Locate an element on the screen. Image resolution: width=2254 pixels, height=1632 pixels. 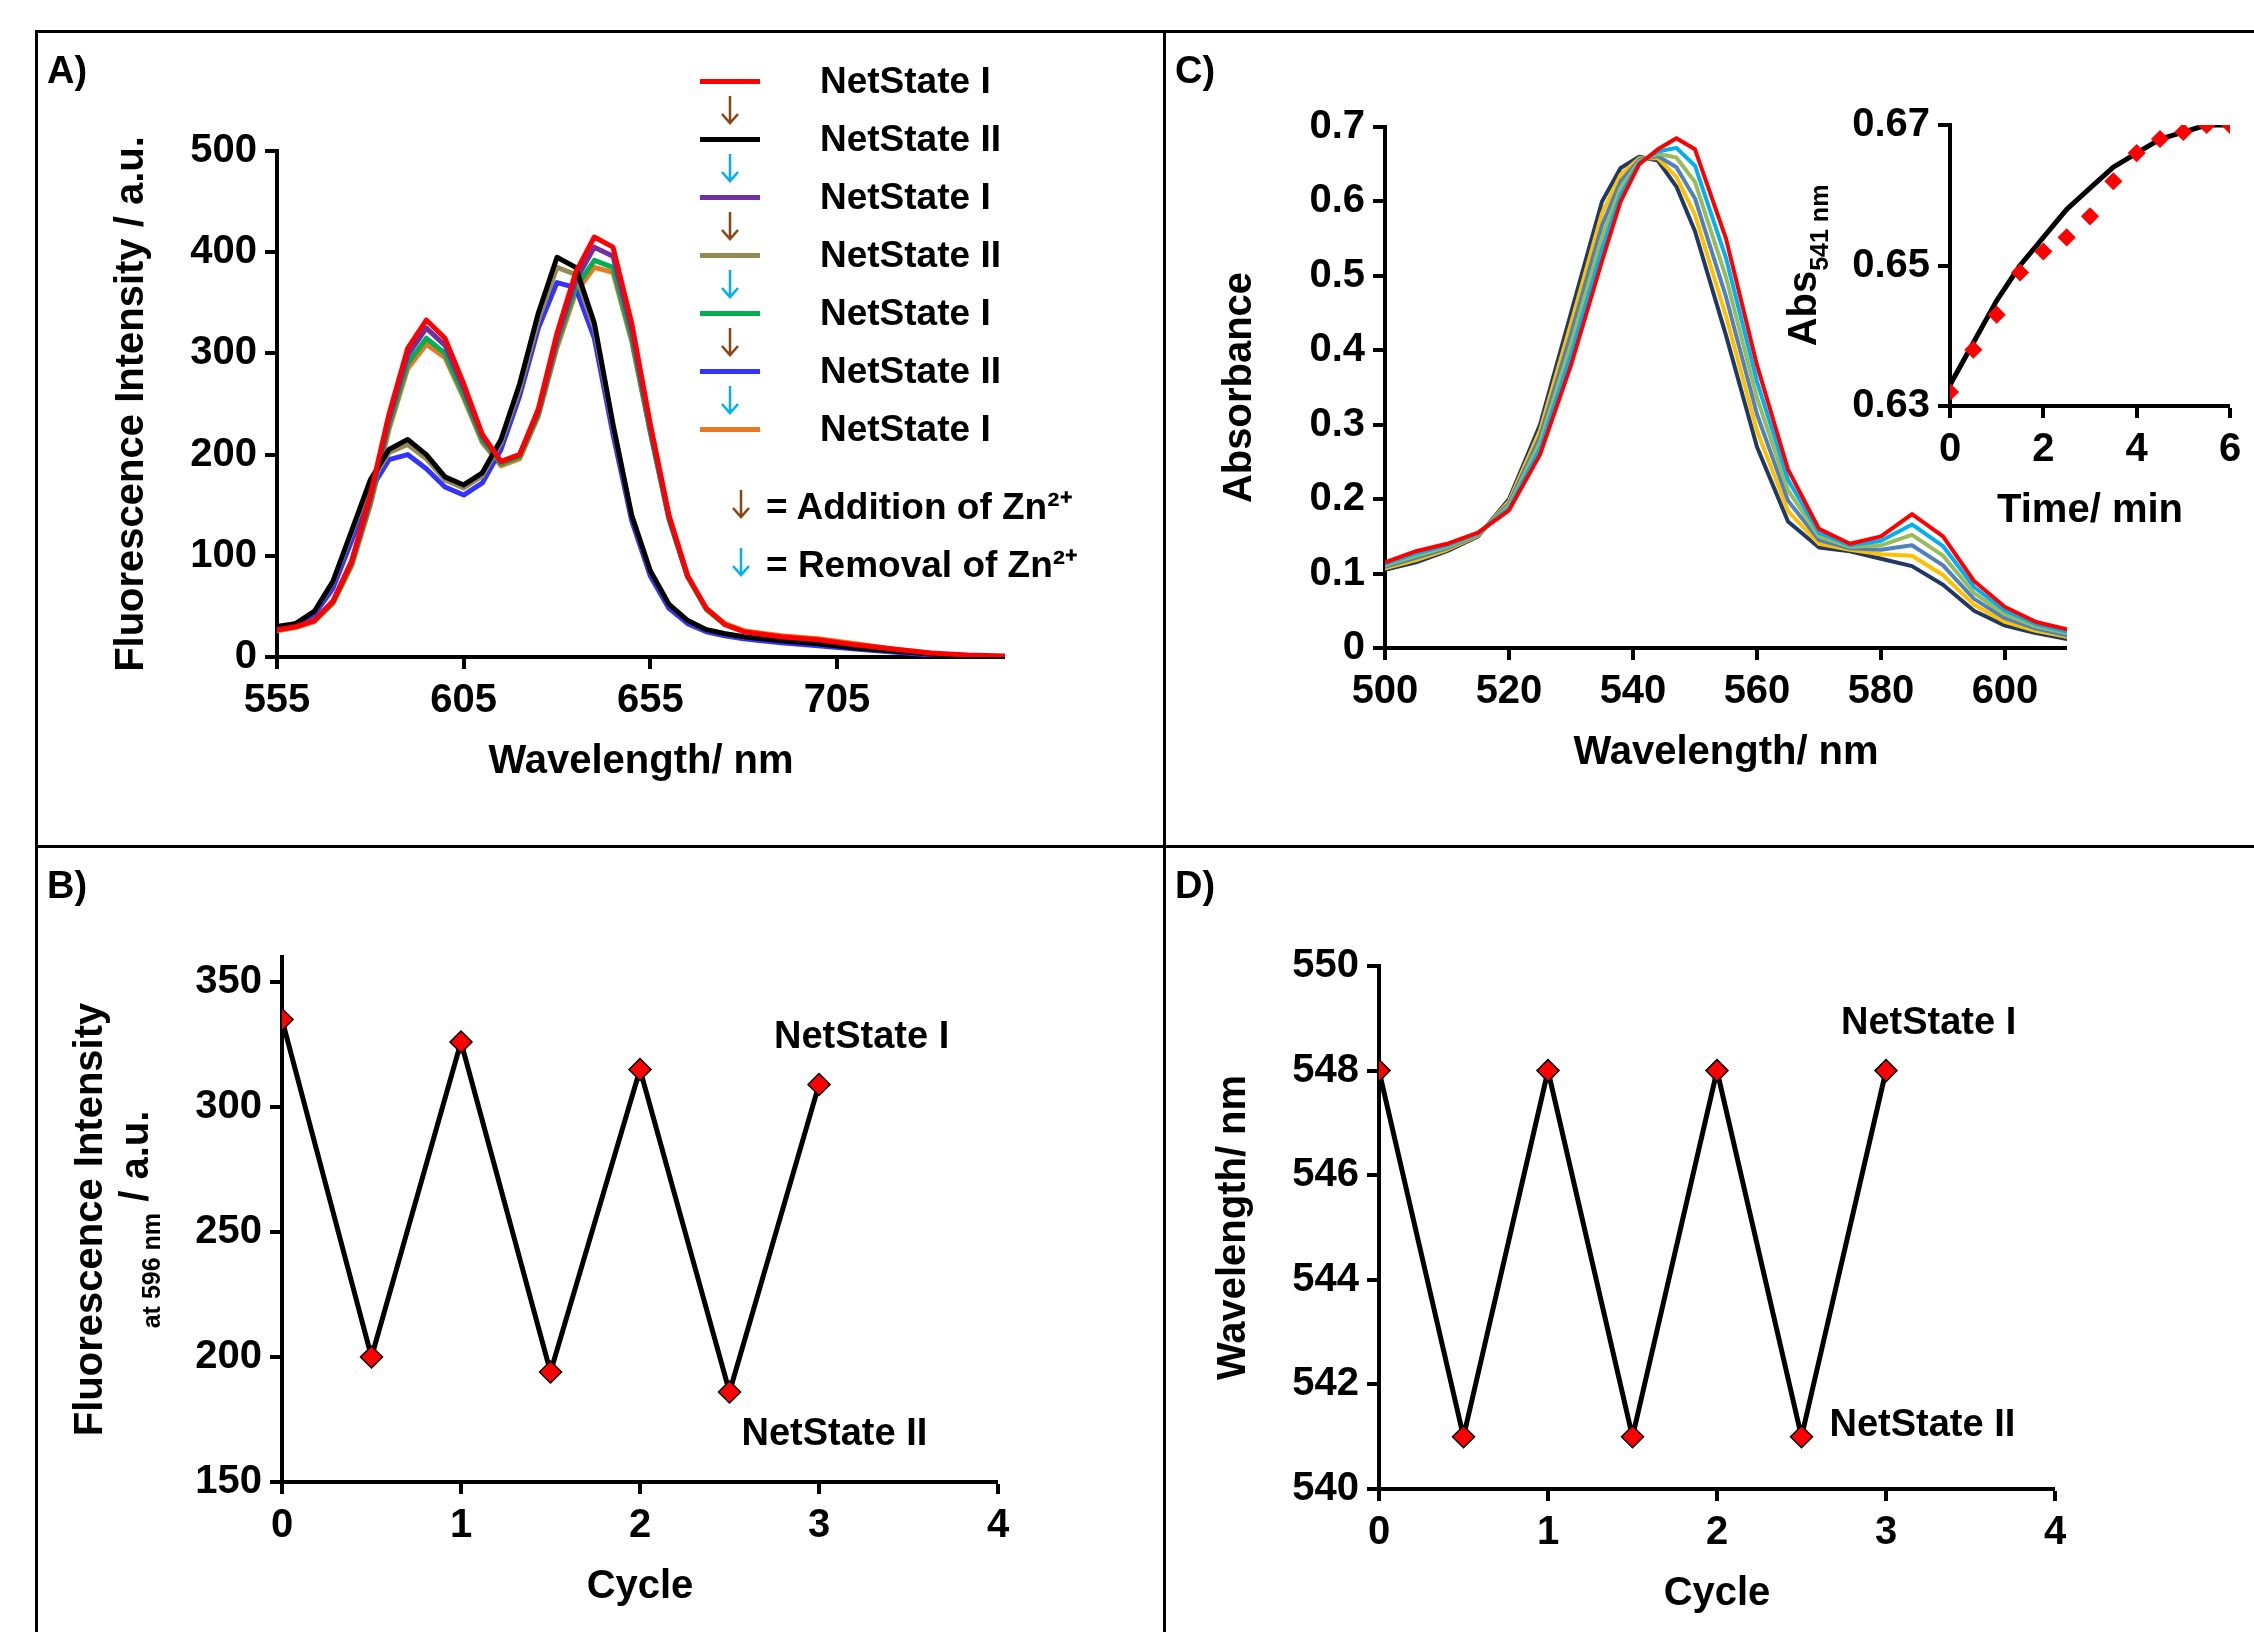
x-tick-label: 605 is located at coordinates (464, 698).